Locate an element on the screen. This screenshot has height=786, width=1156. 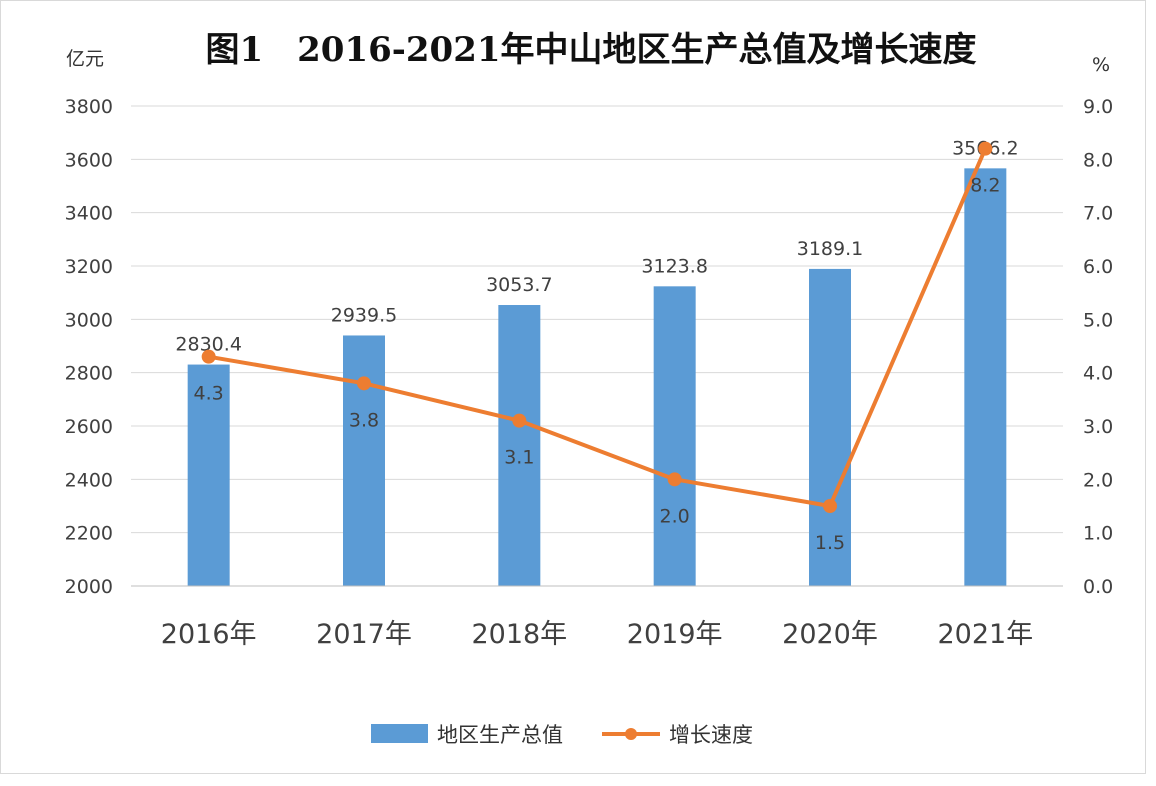
legend: 地区生产总值 增长速度 is located at coordinates (562, 735).